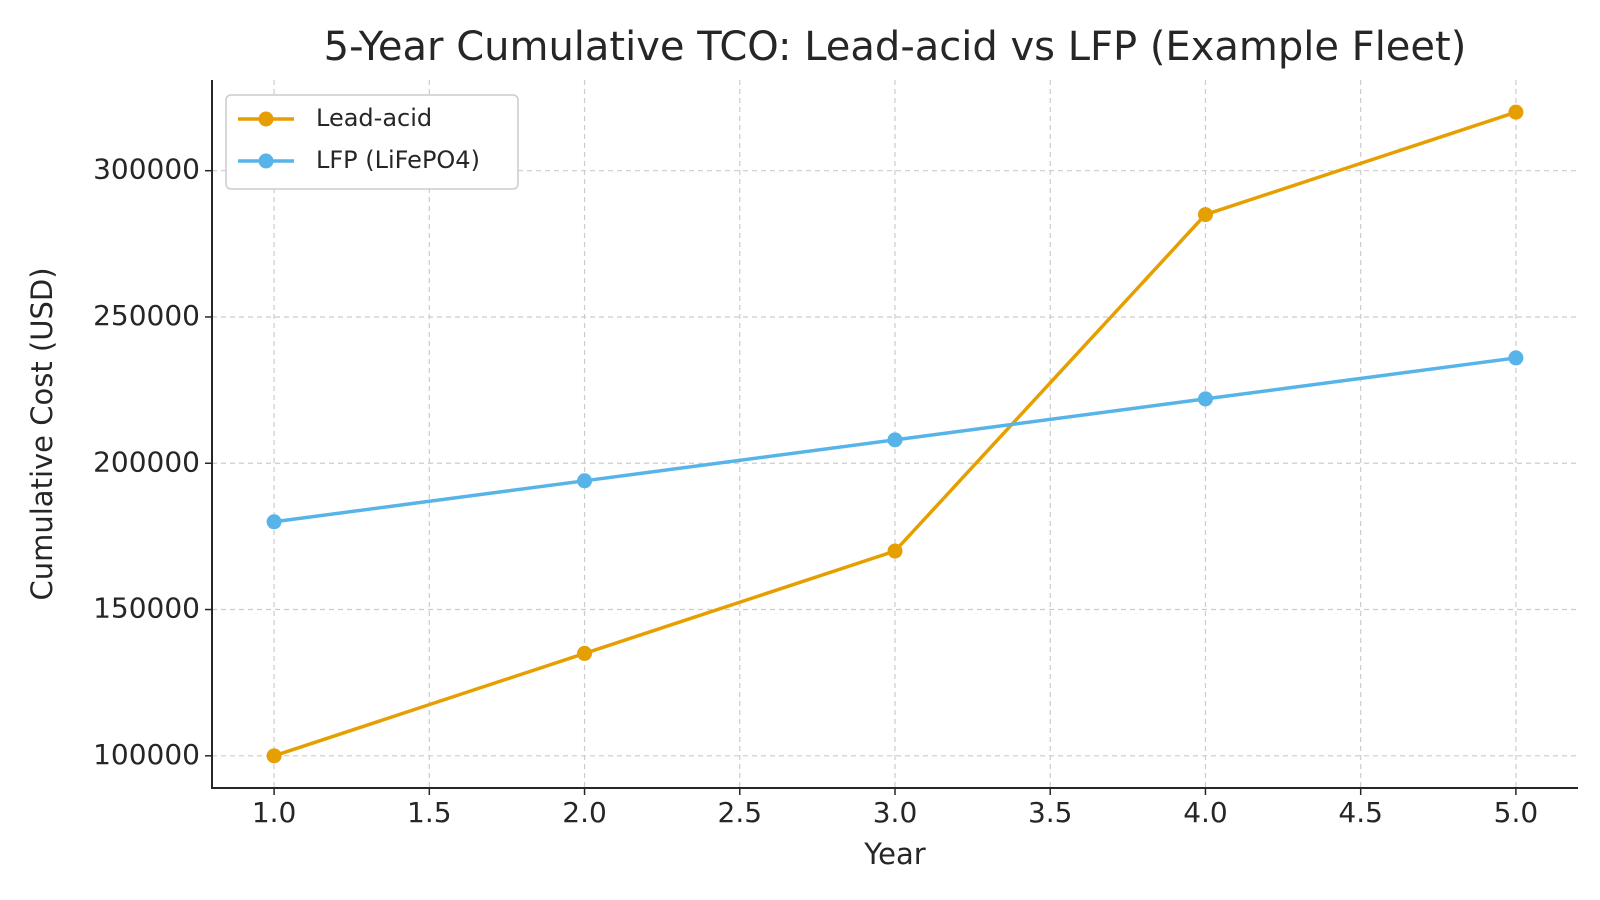 This screenshot has height=900, width=1600. What do you see at coordinates (398, 160) in the screenshot?
I see `legend-label: LFP (LiFePO4)` at bounding box center [398, 160].